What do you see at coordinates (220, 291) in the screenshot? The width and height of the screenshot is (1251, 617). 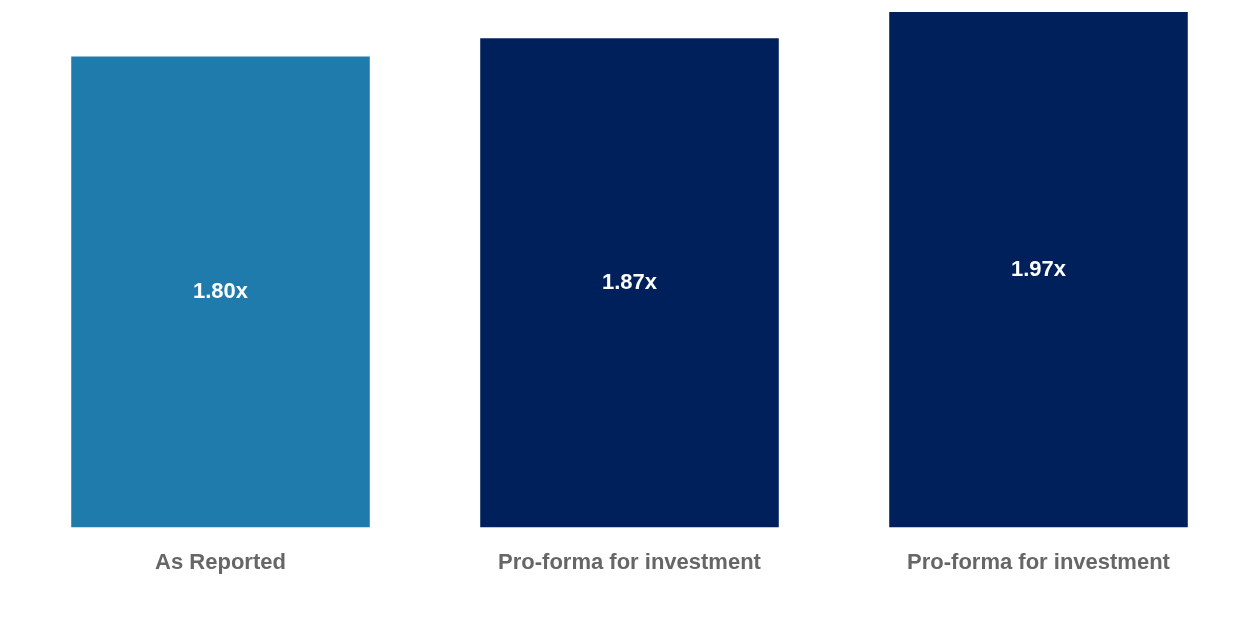 I see `data-label: 1.80x` at bounding box center [220, 291].